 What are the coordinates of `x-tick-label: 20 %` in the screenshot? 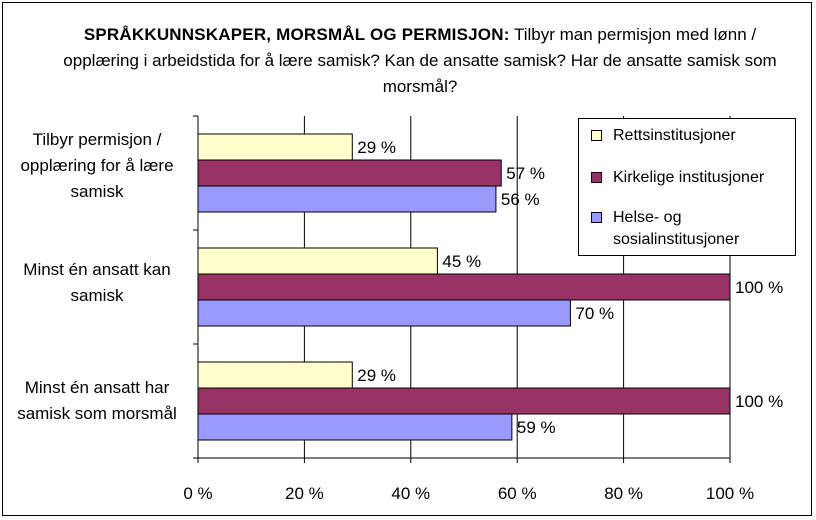 It's located at (304, 493).